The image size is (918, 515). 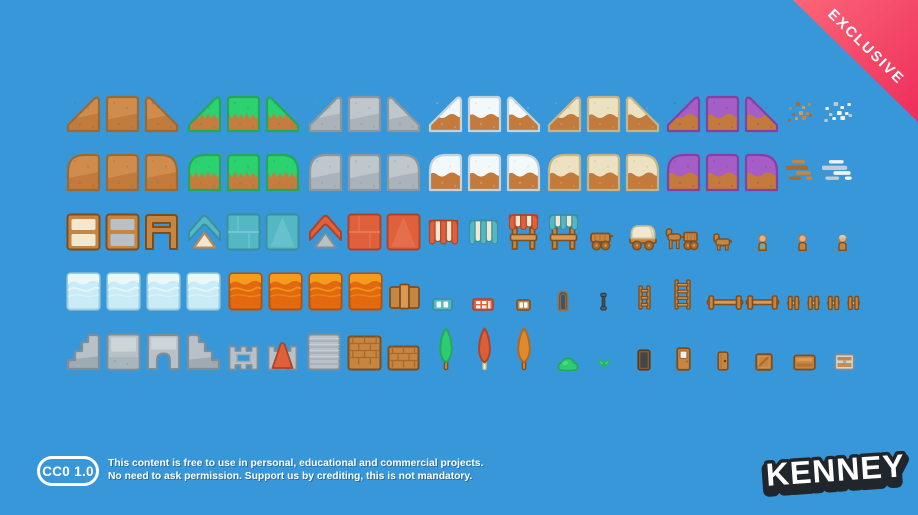 What do you see at coordinates (604, 364) in the screenshot?
I see `sprite-plant-sprout` at bounding box center [604, 364].